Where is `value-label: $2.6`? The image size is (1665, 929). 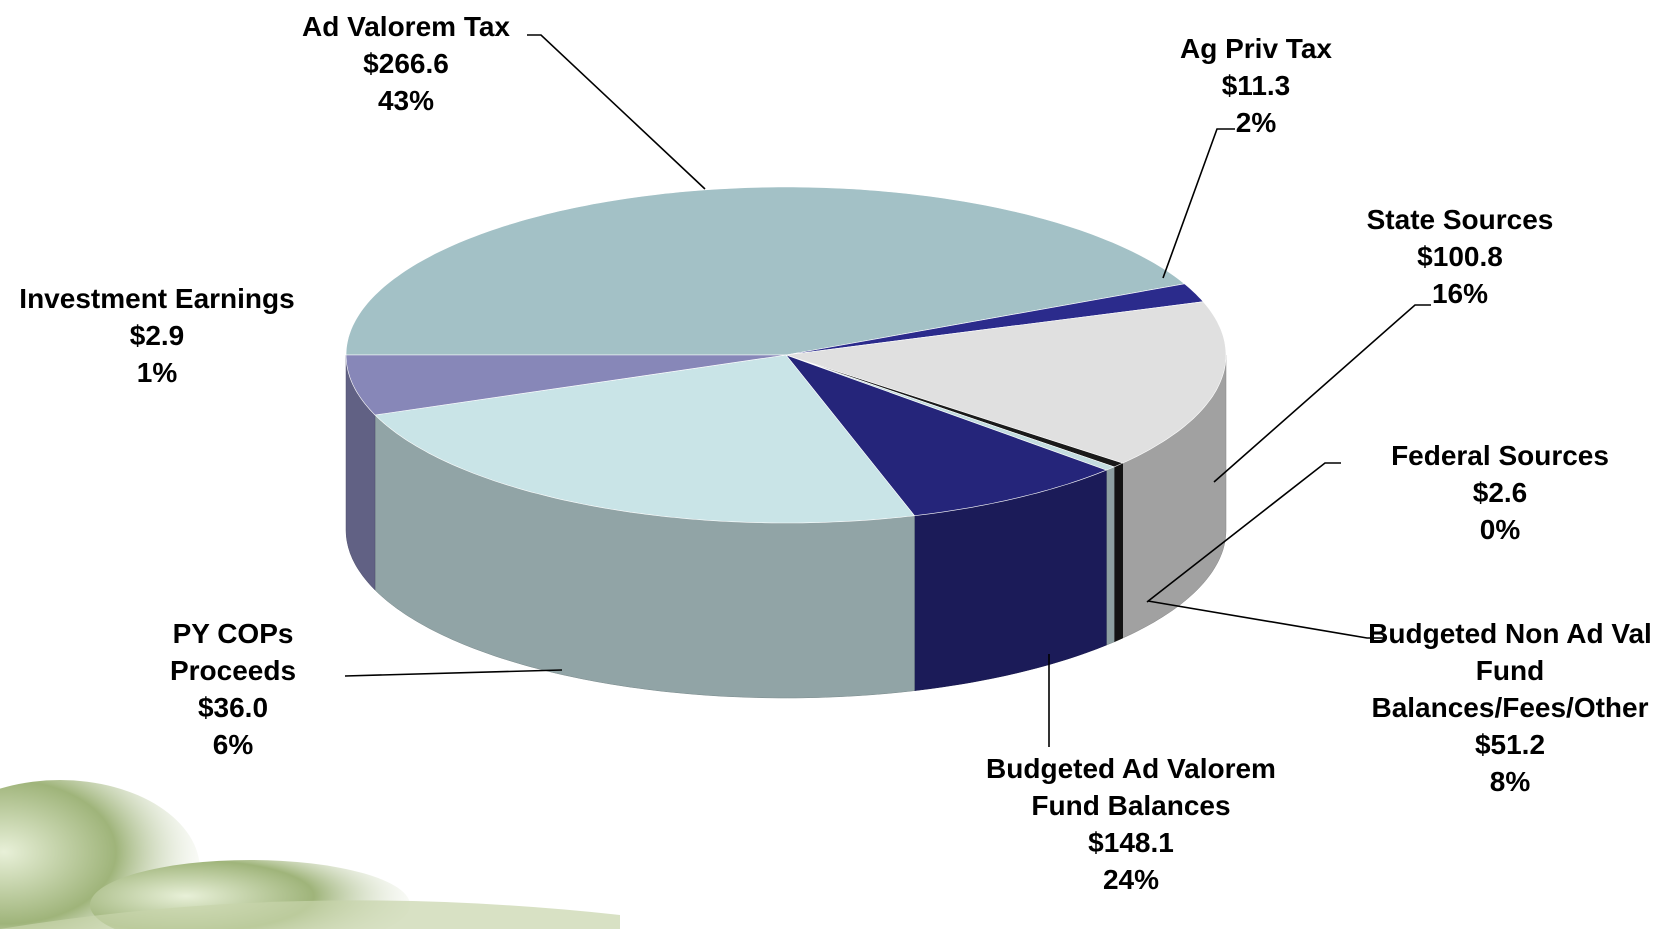
value-label: $2.6 is located at coordinates (1500, 492).